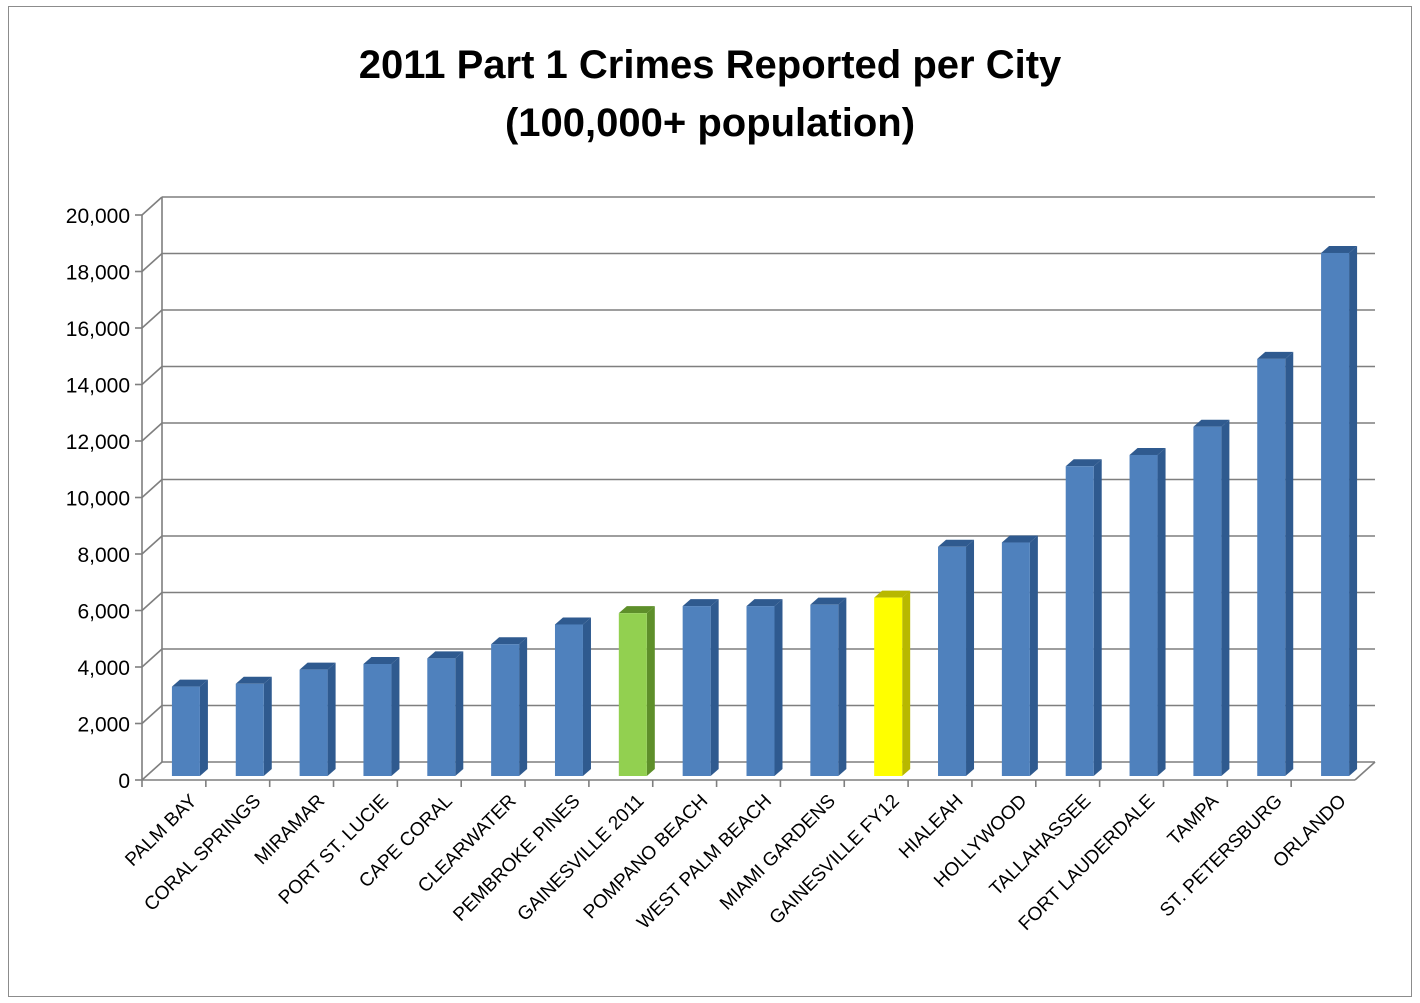 Image resolution: width=1420 pixels, height=1003 pixels. What do you see at coordinates (778, 853) in the screenshot?
I see `x-category-label: MIAMI GARDENS` at bounding box center [778, 853].